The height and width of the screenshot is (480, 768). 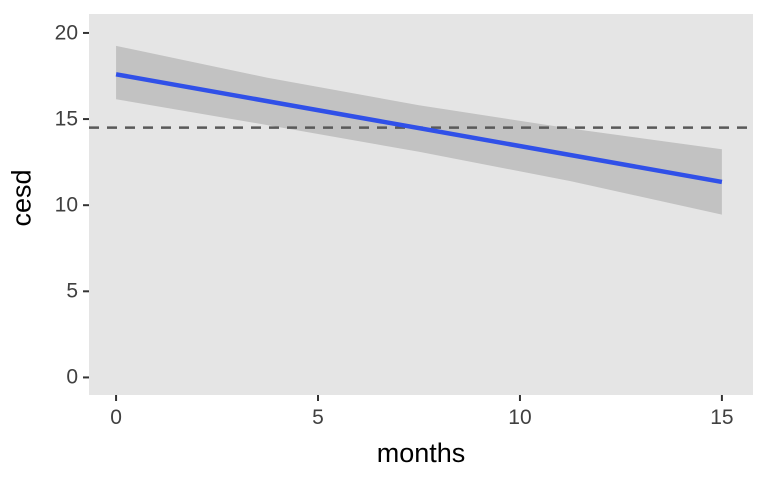 What do you see at coordinates (421, 453) in the screenshot?
I see `x-axis-title: months` at bounding box center [421, 453].